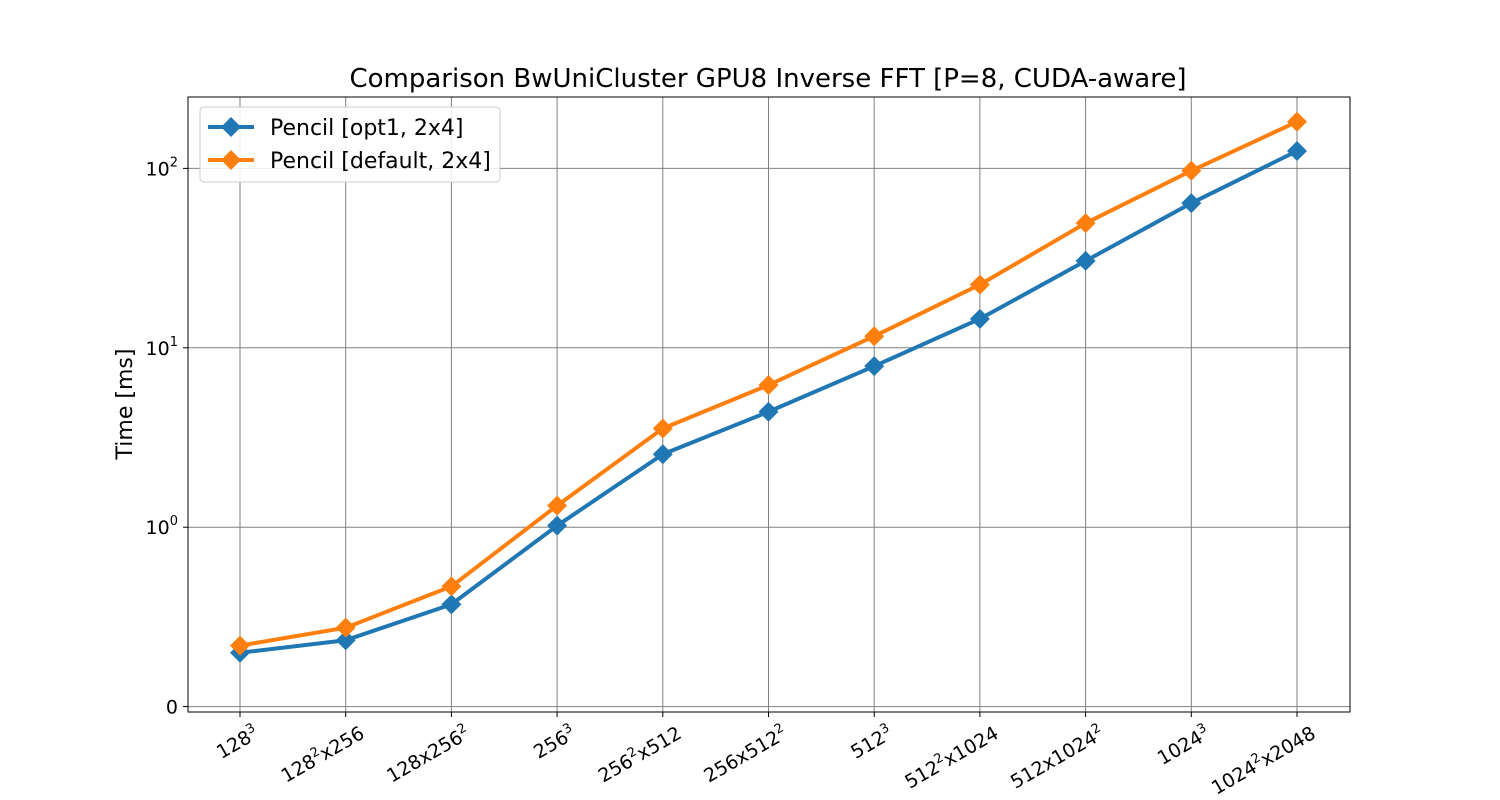  I want to click on x-tick-label: 512x10242, so click(1057, 757).